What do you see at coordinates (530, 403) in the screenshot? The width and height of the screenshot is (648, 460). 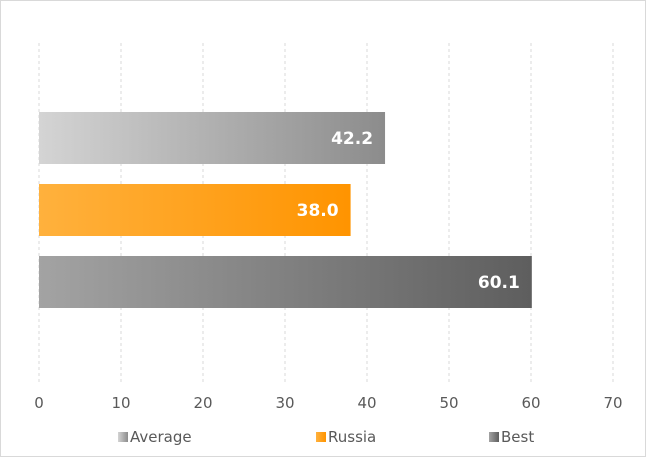 I see `x-tick-label: 60` at bounding box center [530, 403].